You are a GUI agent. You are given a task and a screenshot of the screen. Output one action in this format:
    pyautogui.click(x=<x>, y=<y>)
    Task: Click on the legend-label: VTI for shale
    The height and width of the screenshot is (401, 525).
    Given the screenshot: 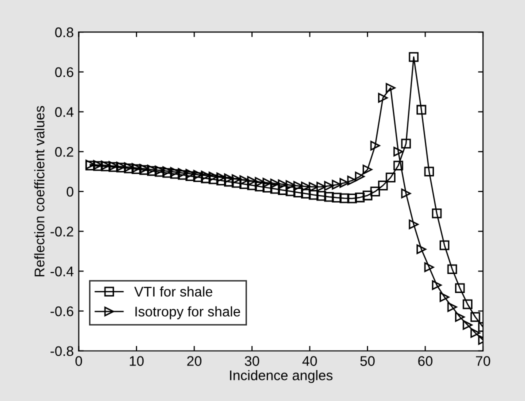 What is the action you would take?
    pyautogui.click(x=173, y=291)
    